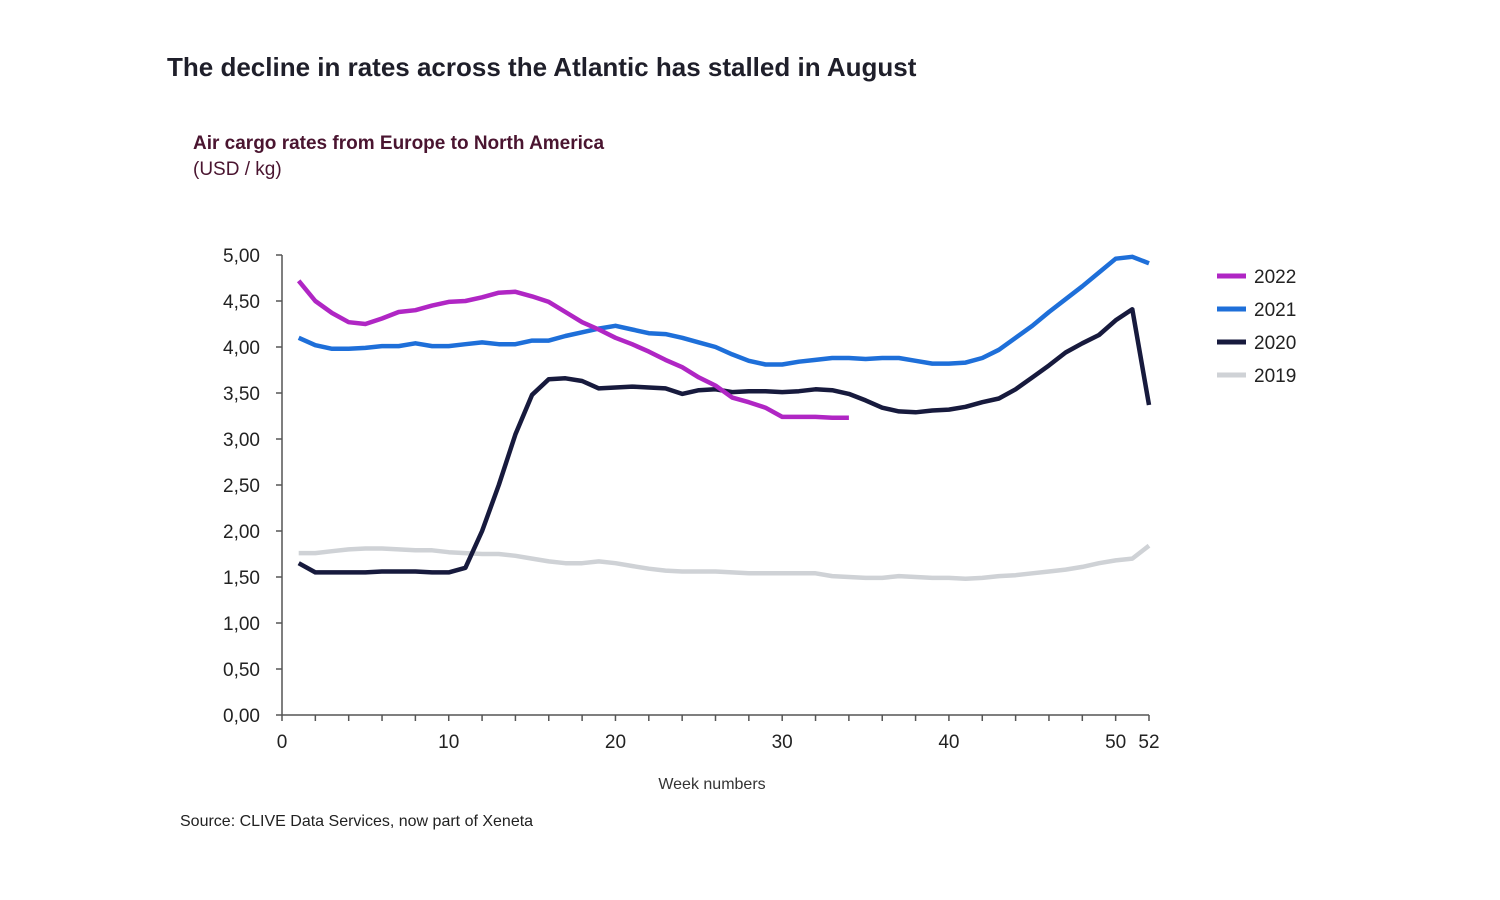  Describe the element at coordinates (241, 302) in the screenshot. I see `y-tick-label: 4,50` at that location.